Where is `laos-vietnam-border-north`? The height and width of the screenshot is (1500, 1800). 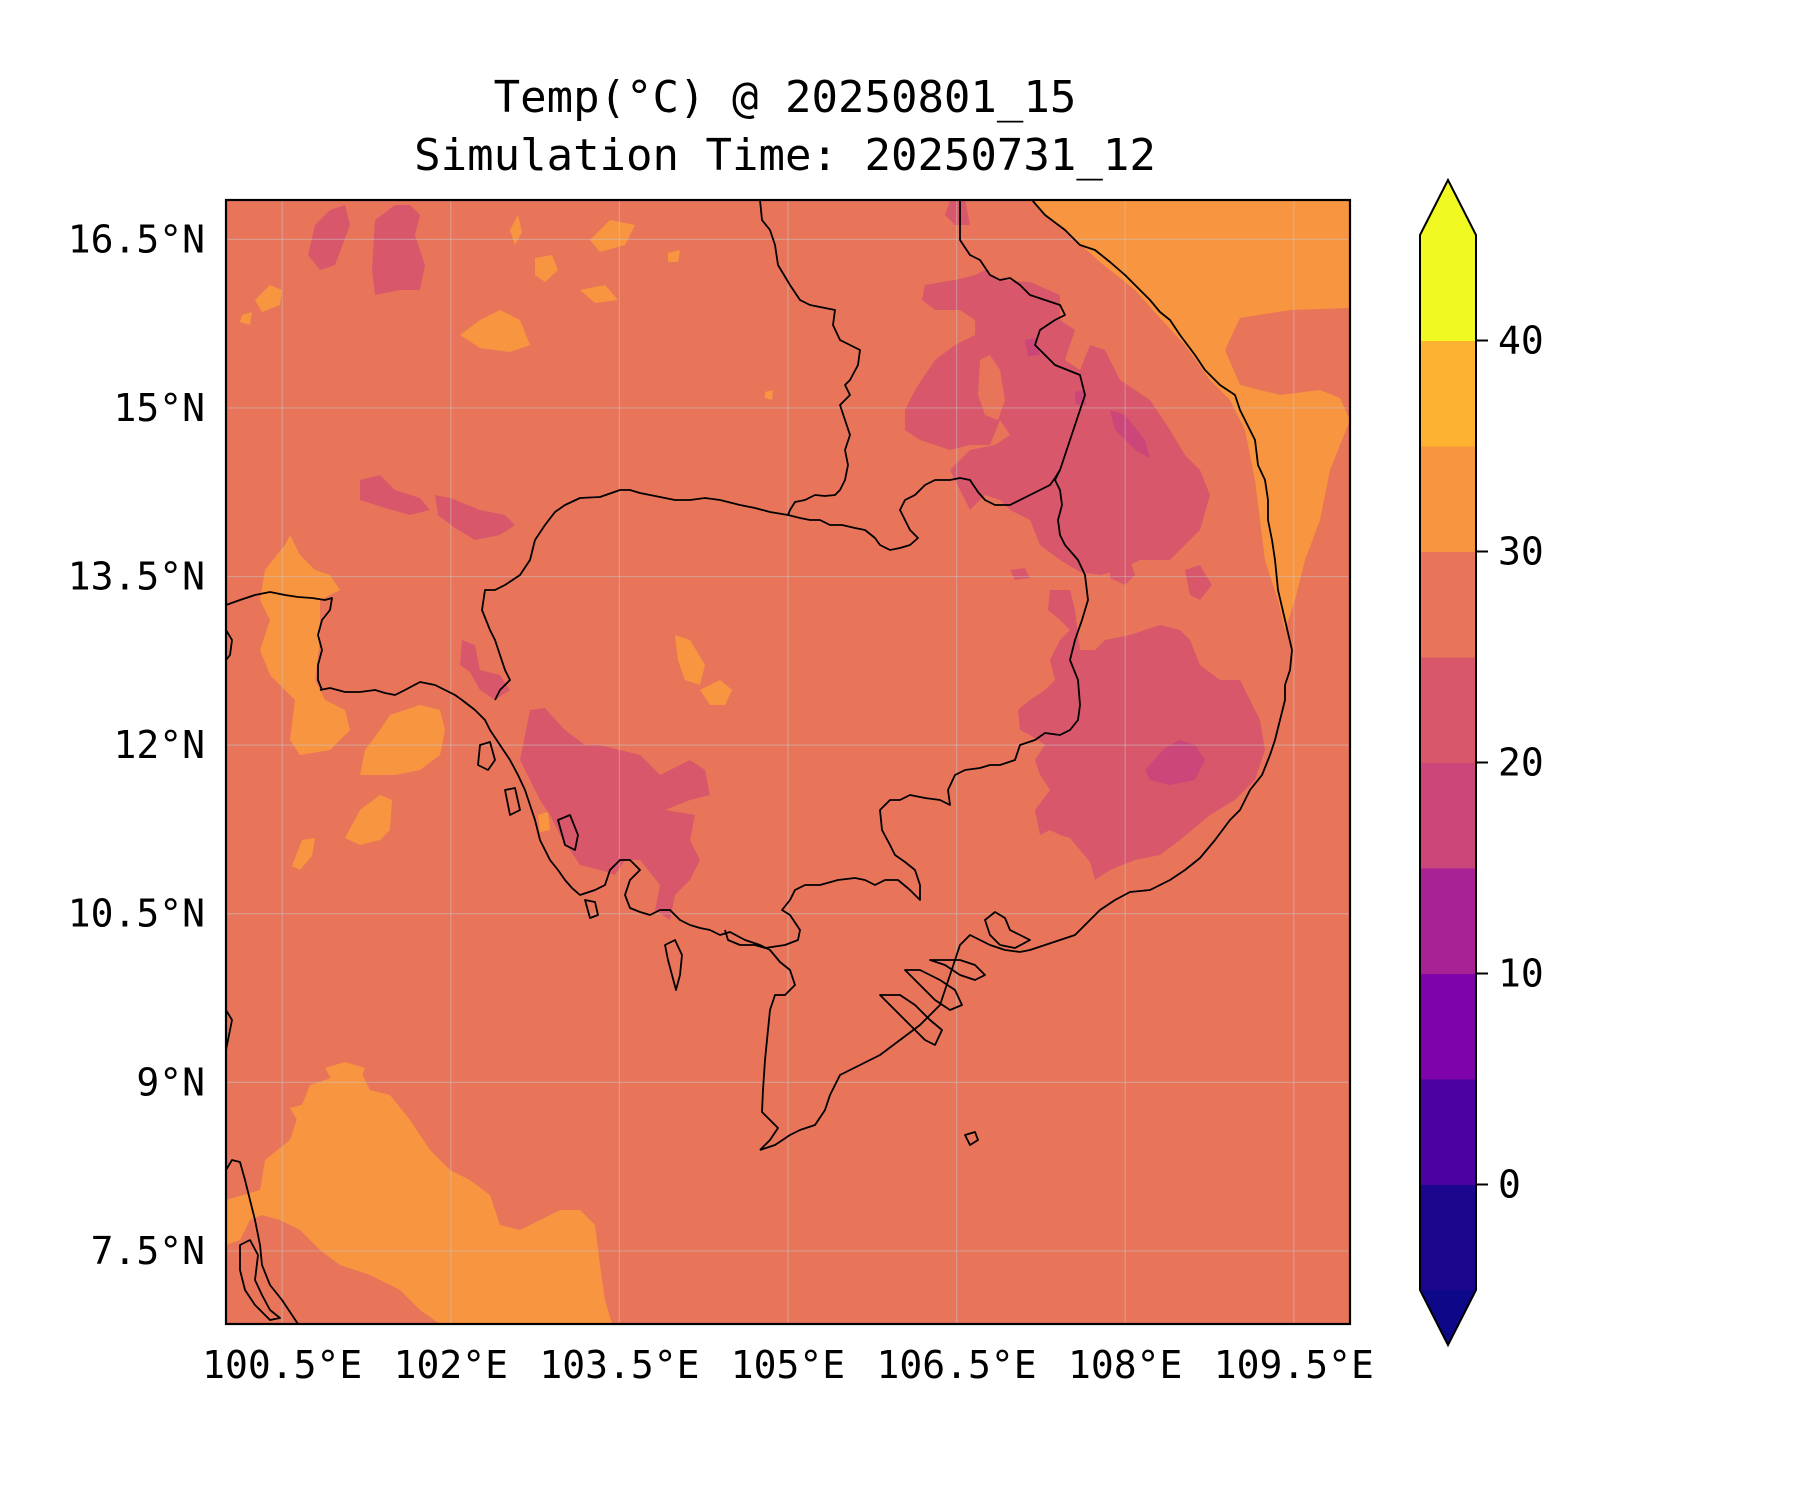 laos-vietnam-border-north is located at coordinates (906, 574).